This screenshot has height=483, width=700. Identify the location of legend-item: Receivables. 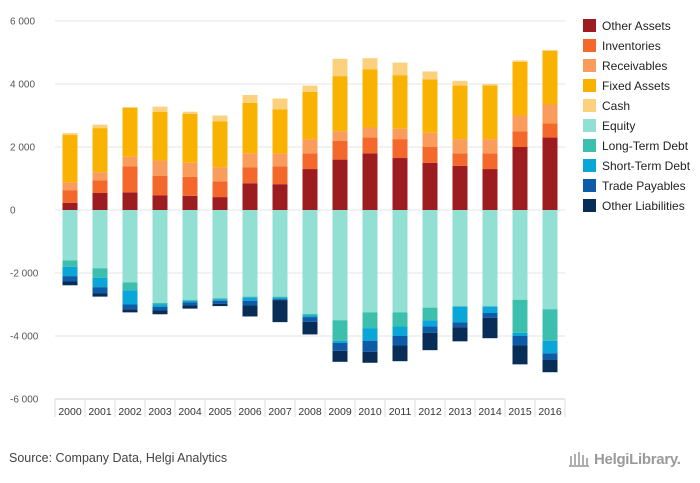
(625, 66).